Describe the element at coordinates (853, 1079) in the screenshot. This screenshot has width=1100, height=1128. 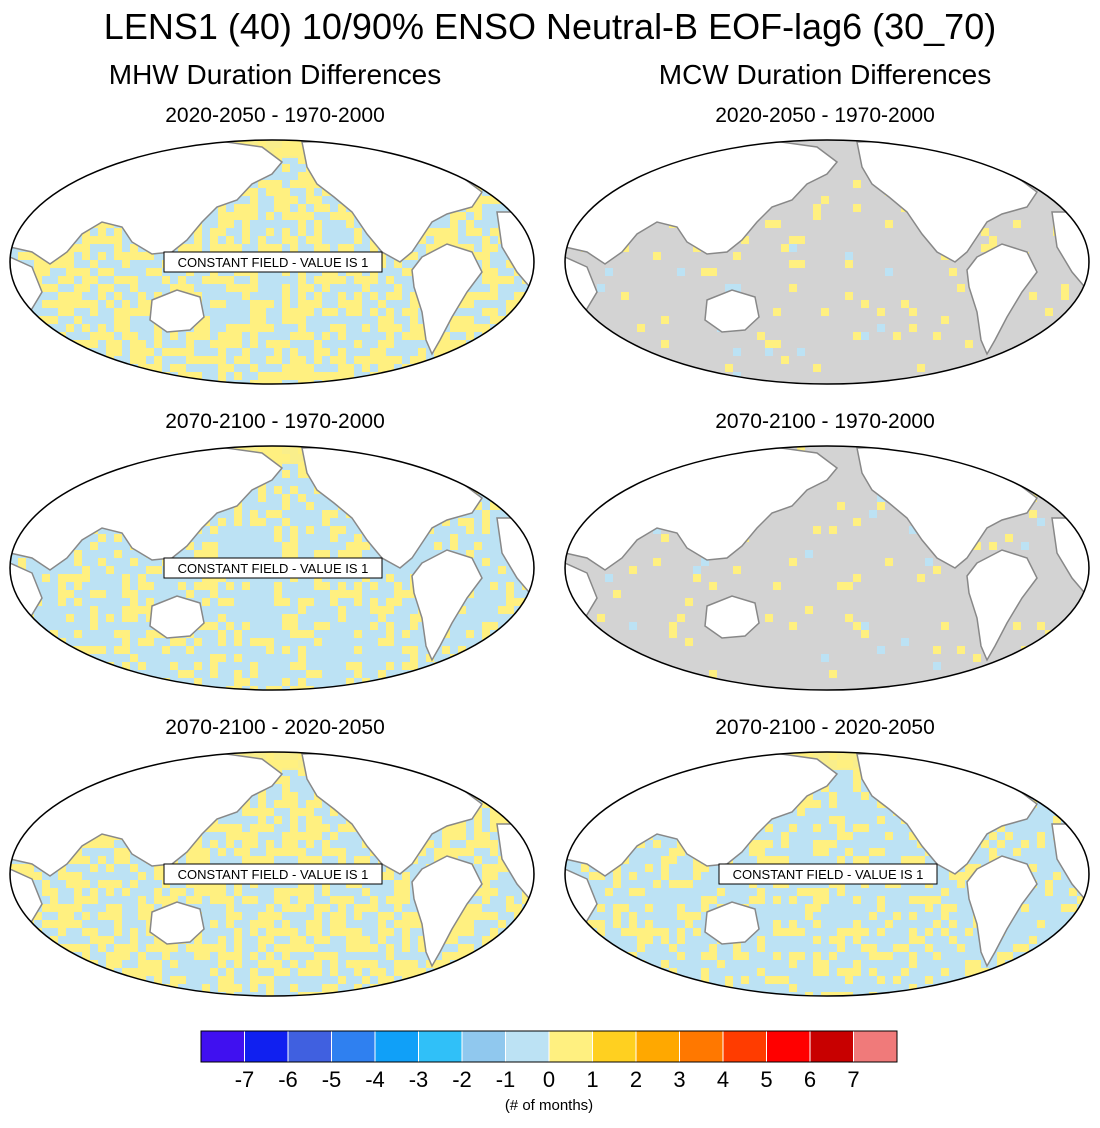
I see `colorbar-tick-label: 7` at that location.